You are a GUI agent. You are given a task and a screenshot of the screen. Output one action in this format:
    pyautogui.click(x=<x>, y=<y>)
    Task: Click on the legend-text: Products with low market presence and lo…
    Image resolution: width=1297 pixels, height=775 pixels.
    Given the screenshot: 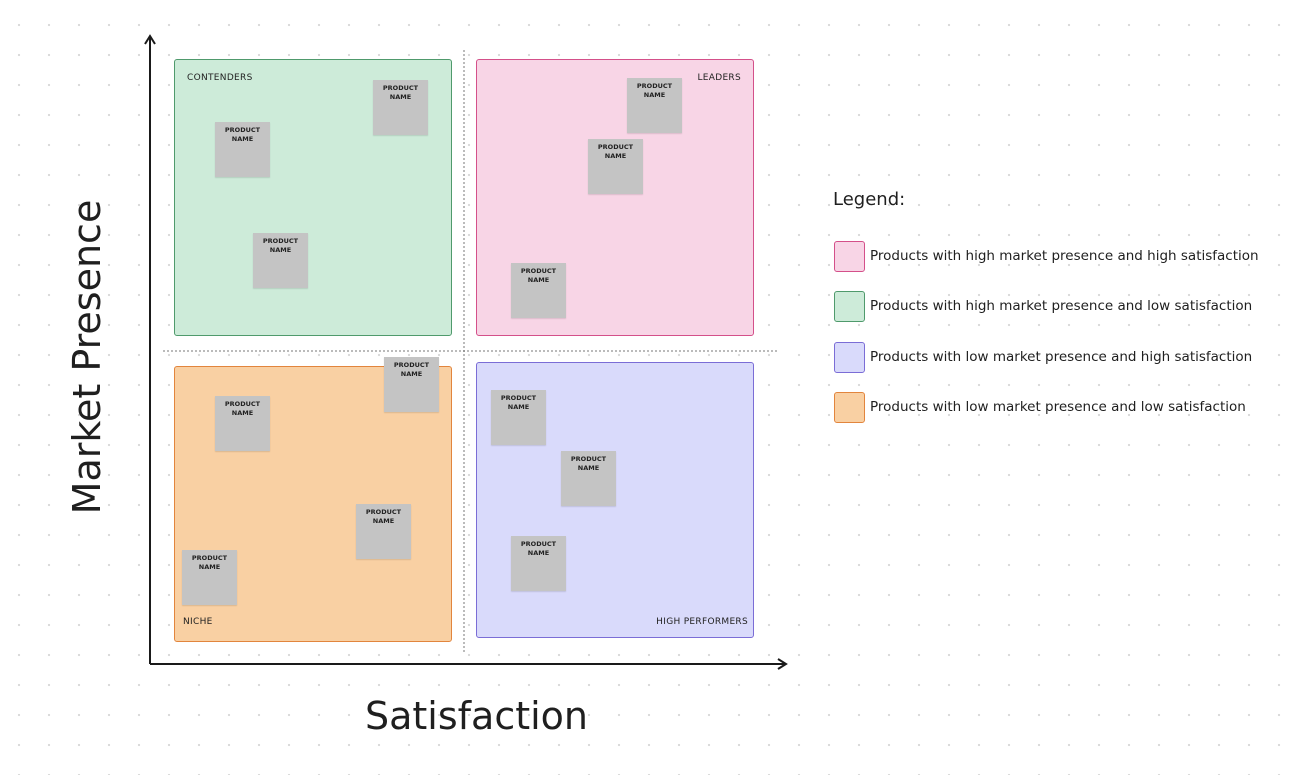 What is the action you would take?
    pyautogui.click(x=1058, y=407)
    